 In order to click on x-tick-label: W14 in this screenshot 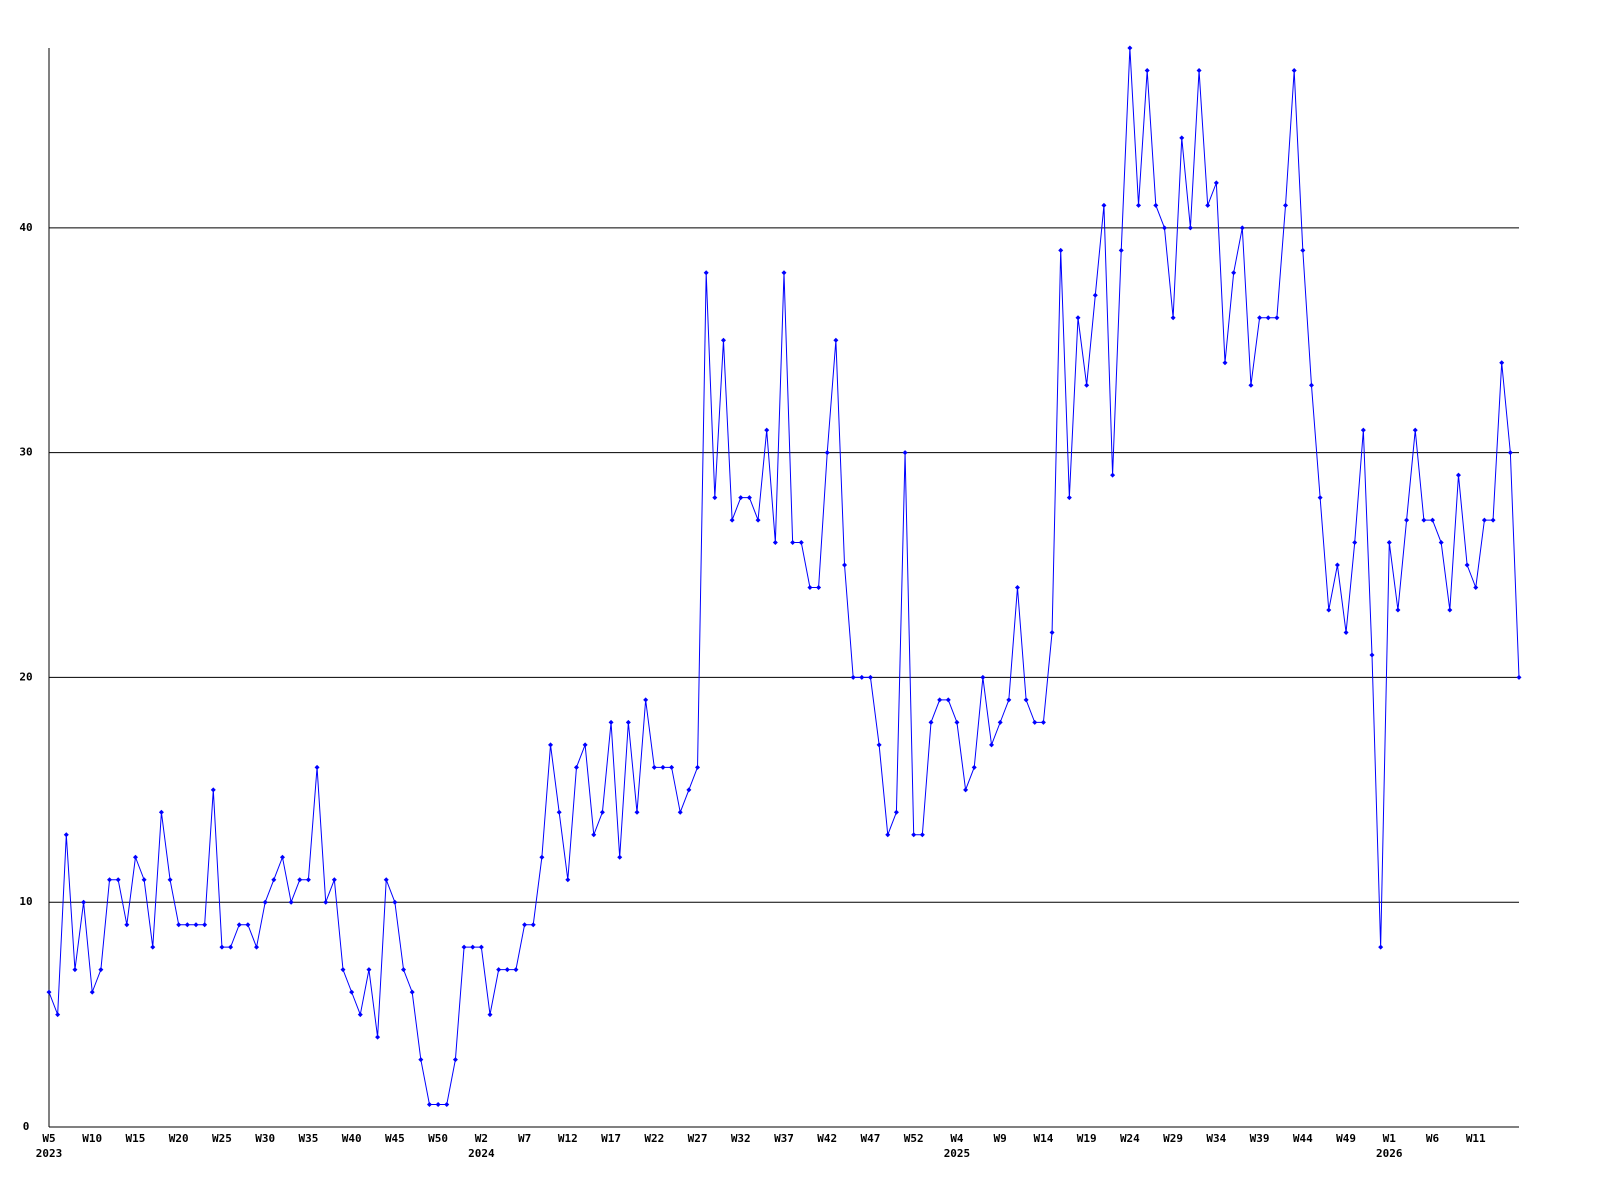, I will do `click(1043, 1138)`.